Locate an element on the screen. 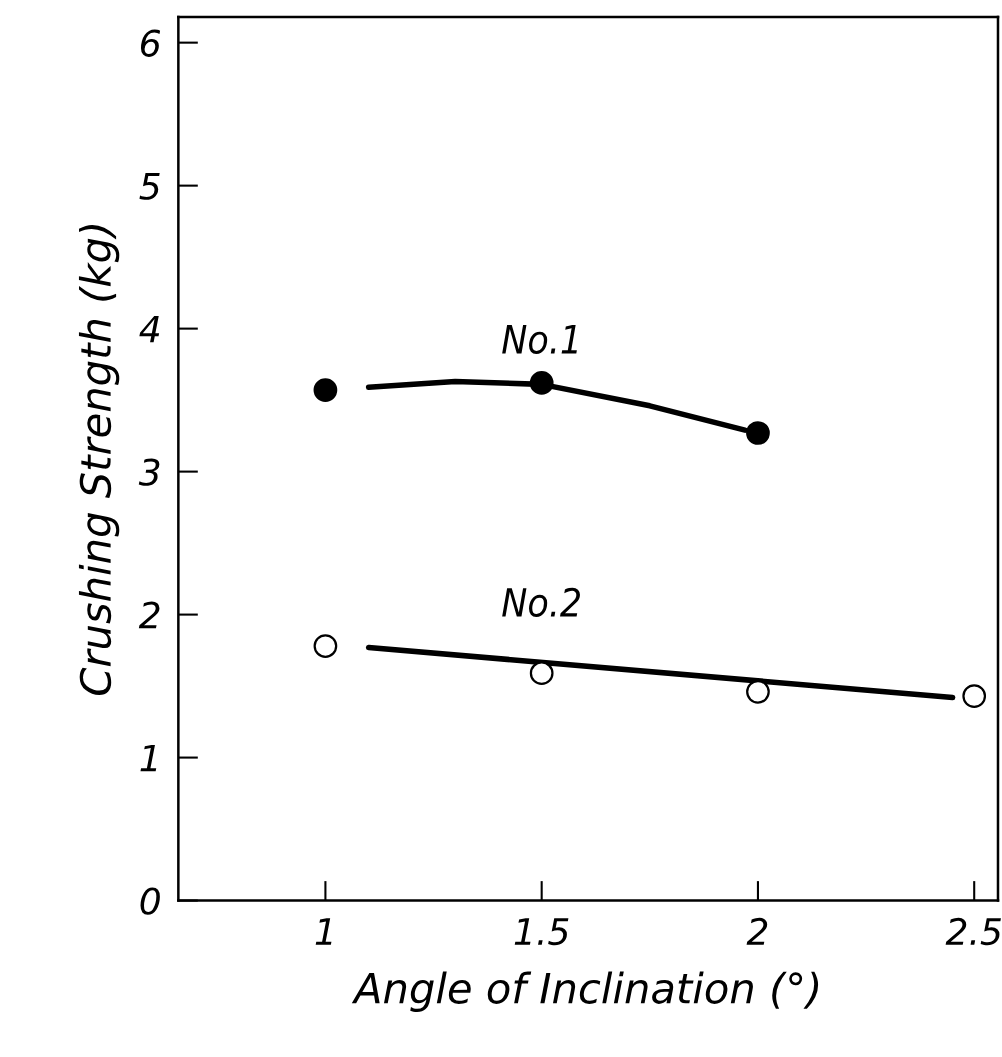  y-tick-label: 4 is located at coordinates (149, 329).